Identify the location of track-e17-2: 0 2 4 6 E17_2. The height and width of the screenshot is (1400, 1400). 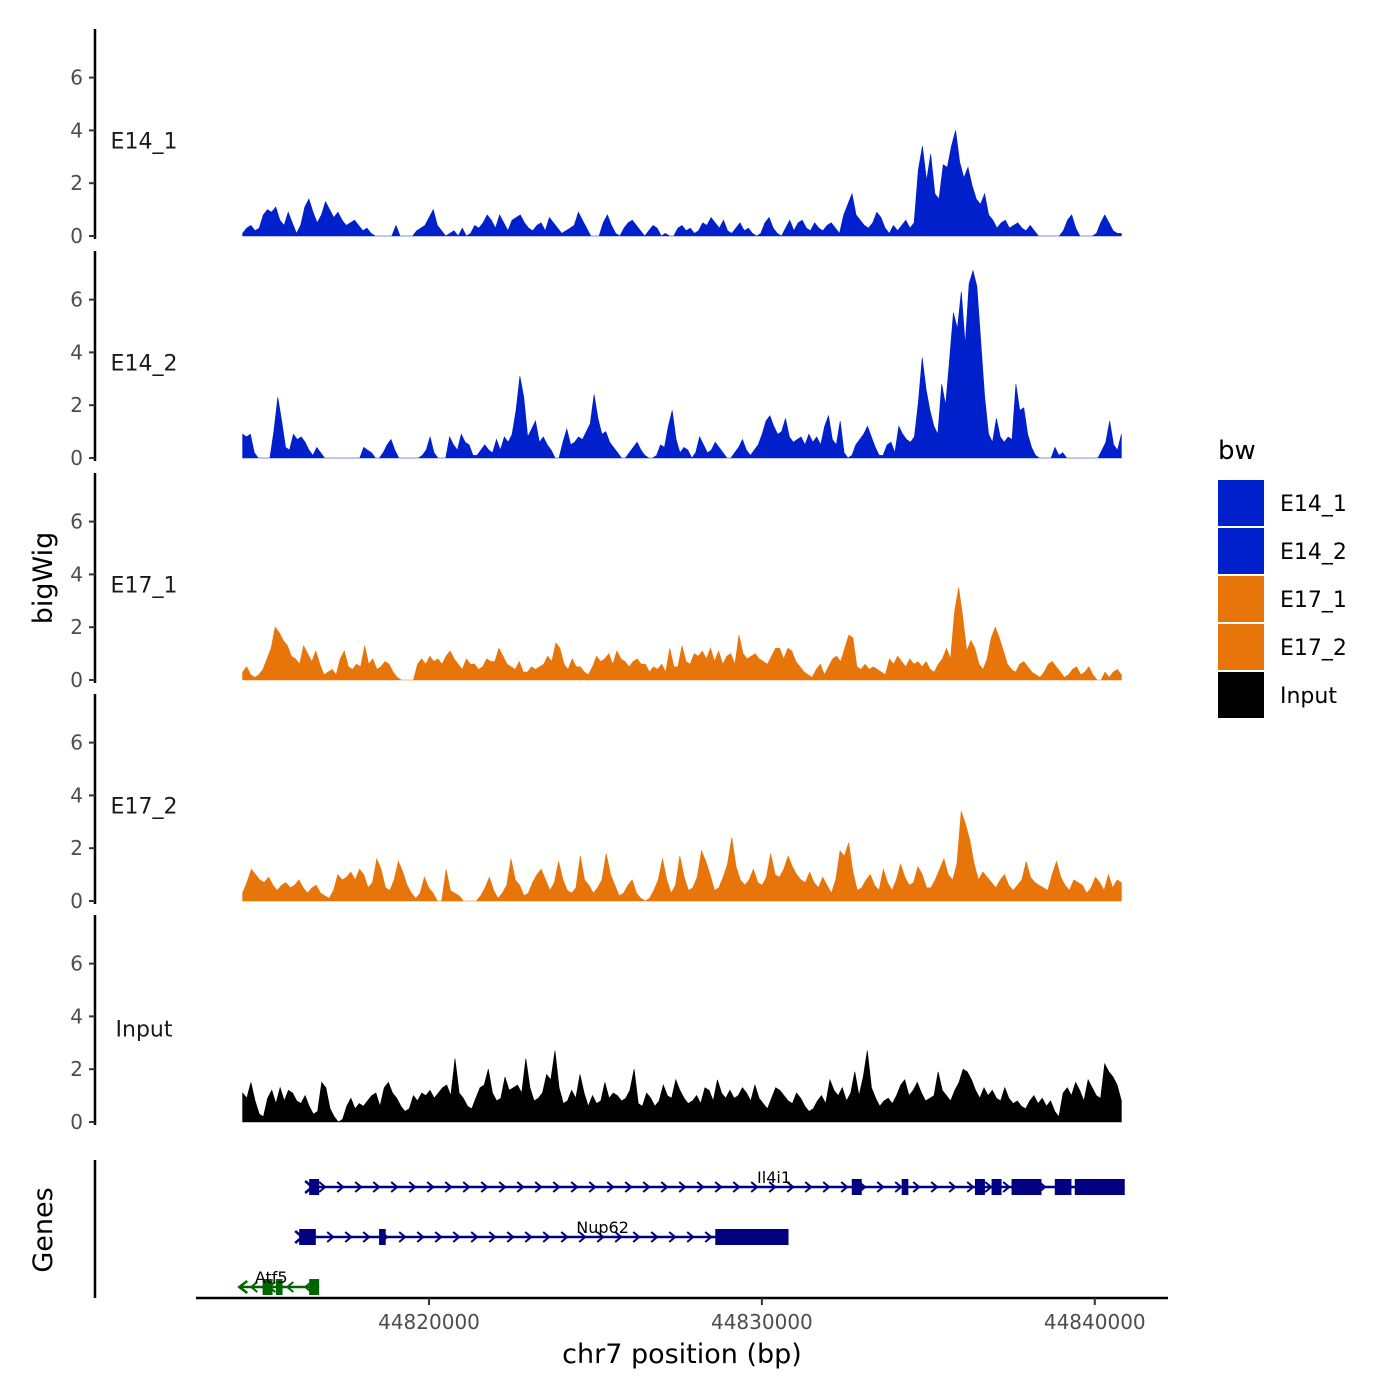
(596, 803).